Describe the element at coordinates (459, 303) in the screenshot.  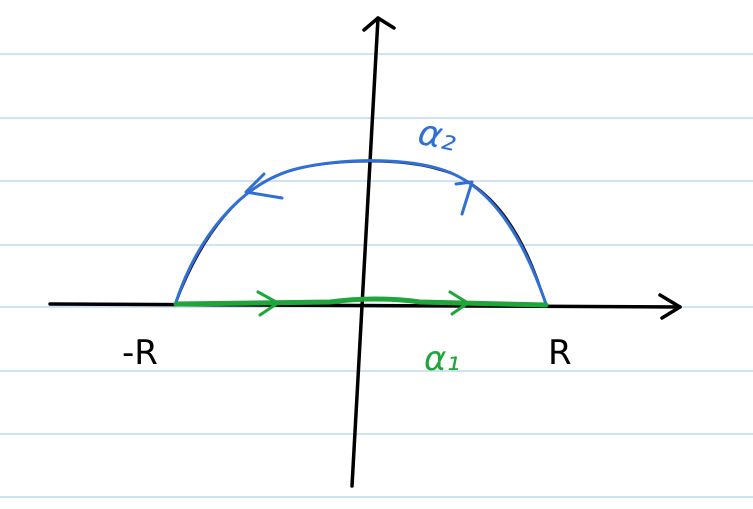
I see `segment-arrowhead-right` at that location.